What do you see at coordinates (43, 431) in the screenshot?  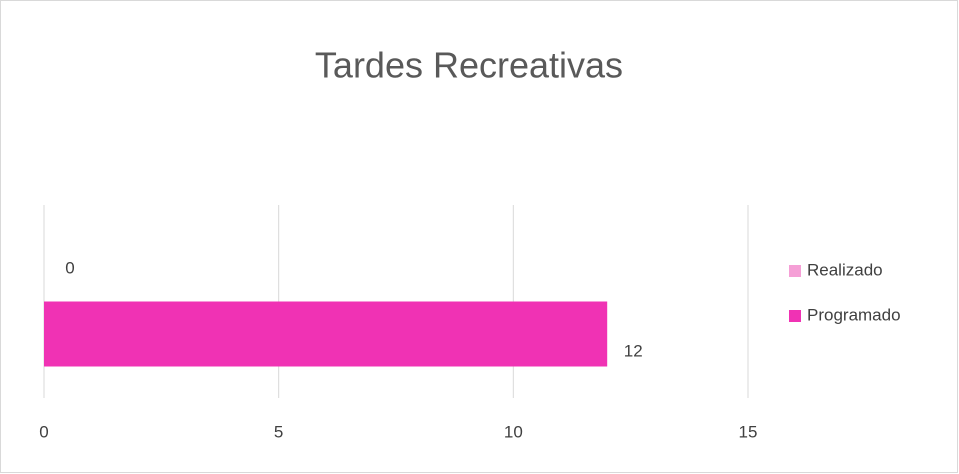 I see `x-tick-label: 0` at bounding box center [43, 431].